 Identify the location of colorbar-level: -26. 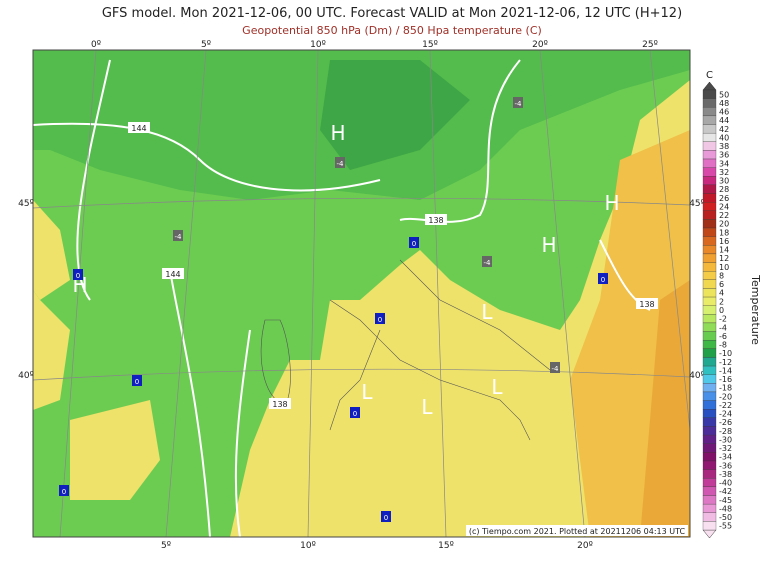
(725, 422).